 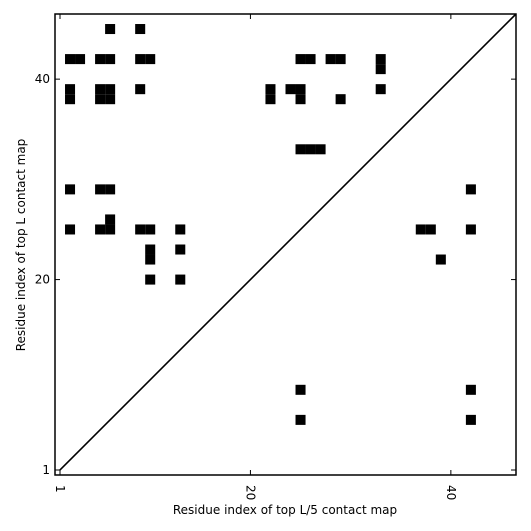 I want to click on y-tick-label: 1, so click(x=46, y=470).